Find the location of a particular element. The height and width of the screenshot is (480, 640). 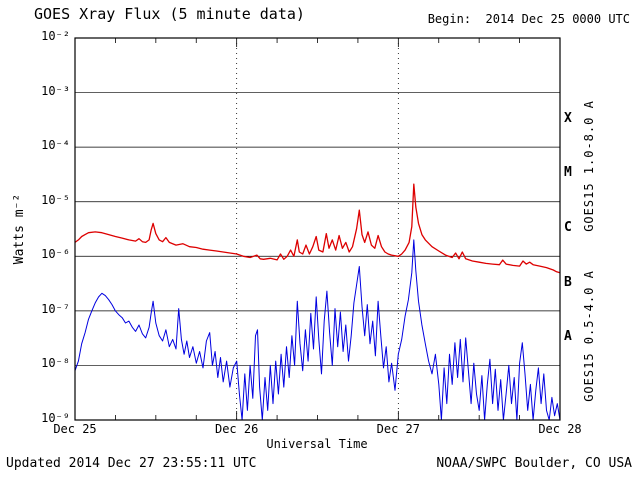

flare-class-letter: C is located at coordinates (568, 227).